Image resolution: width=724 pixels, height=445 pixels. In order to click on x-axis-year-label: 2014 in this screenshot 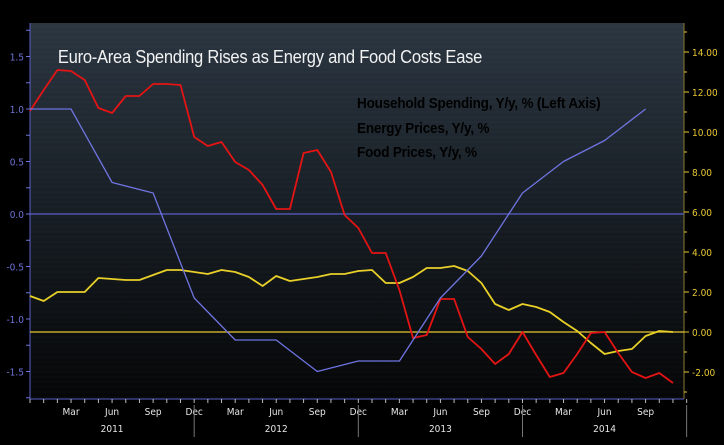, I will do `click(604, 429)`.